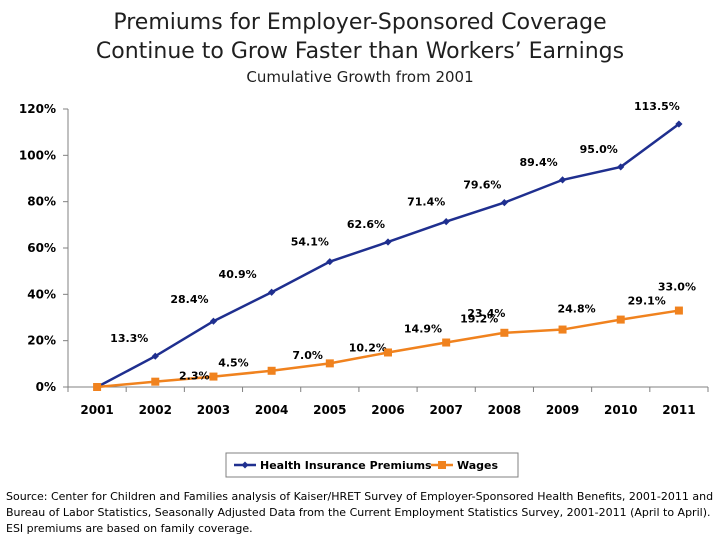 The image size is (720, 540). I want to click on premiums-data-label: 62.6%, so click(366, 224).